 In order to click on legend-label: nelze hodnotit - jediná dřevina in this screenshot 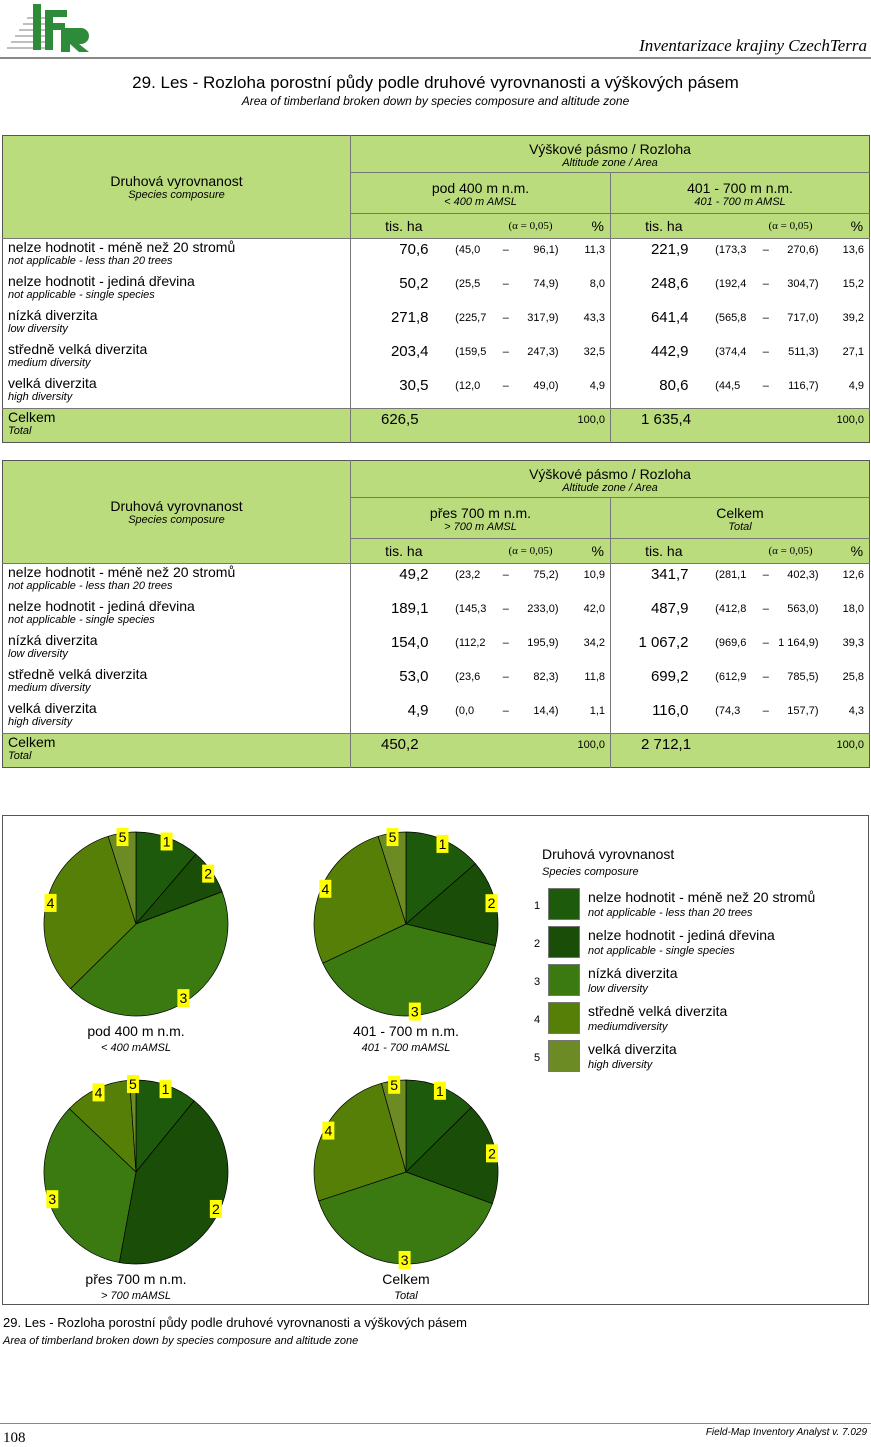, I will do `click(681, 935)`.